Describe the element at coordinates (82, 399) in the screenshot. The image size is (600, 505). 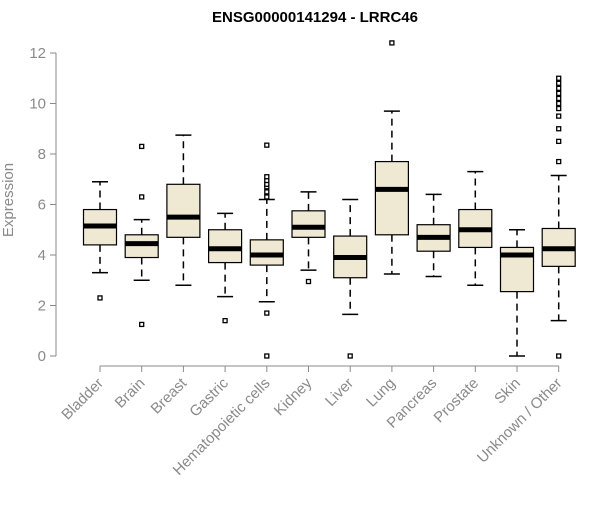
I see `x-tick-label: Bladder` at that location.